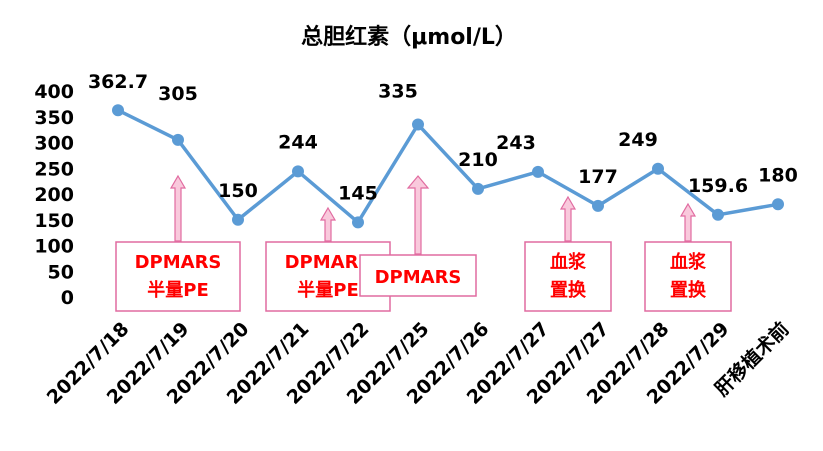 The width and height of the screenshot is (823, 451). I want to click on y-tick-label: 150, so click(54, 221).